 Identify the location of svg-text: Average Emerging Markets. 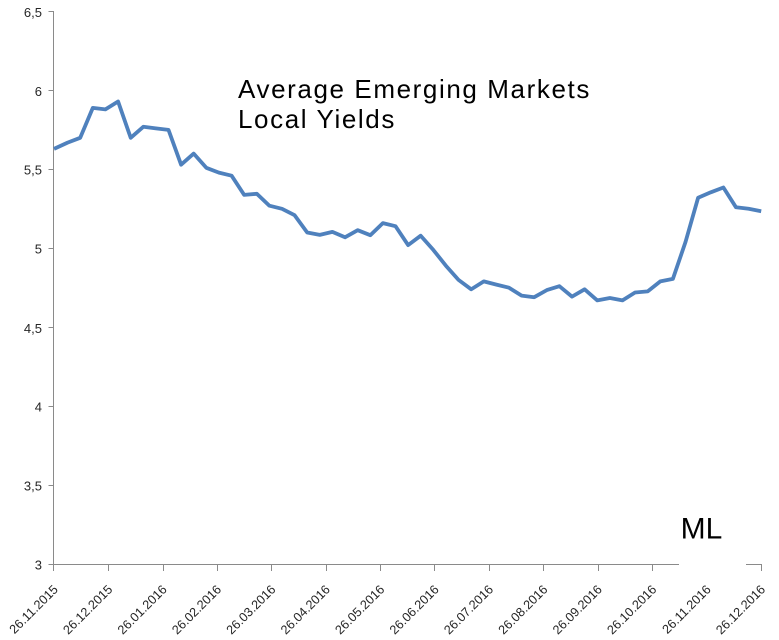
(414, 89).